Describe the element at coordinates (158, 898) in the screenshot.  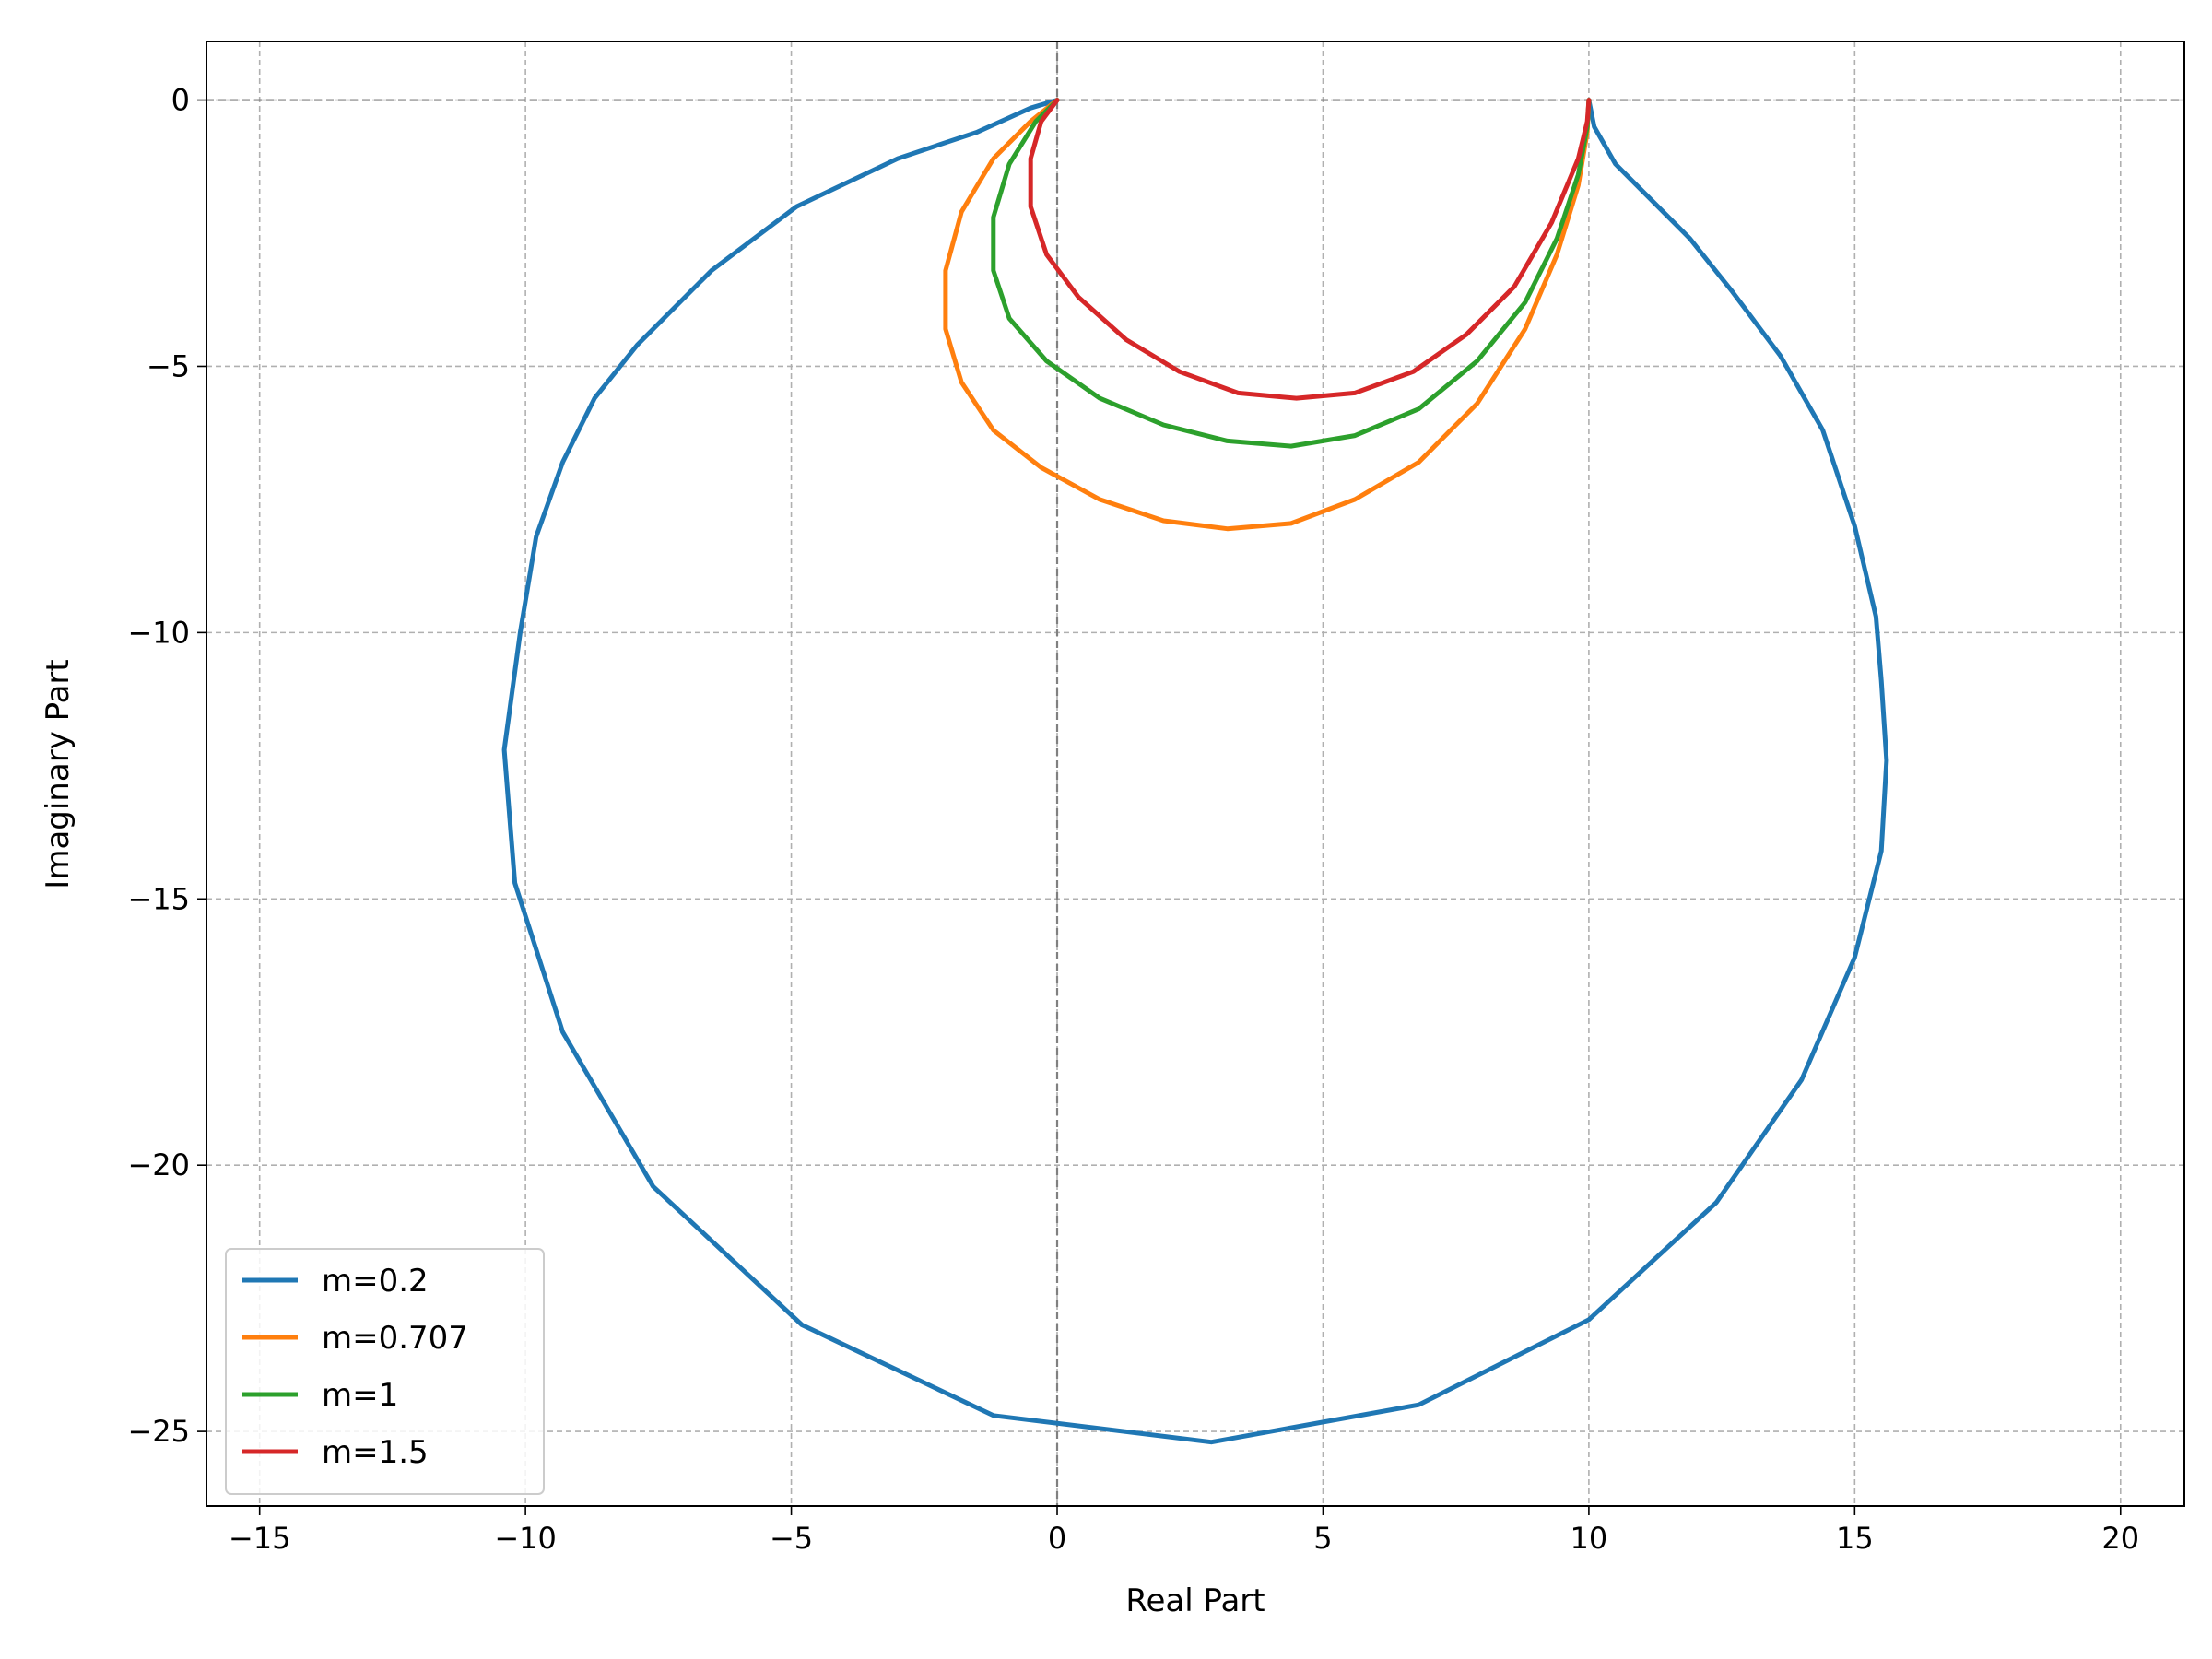
I see `y-tick-label: −15` at that location.